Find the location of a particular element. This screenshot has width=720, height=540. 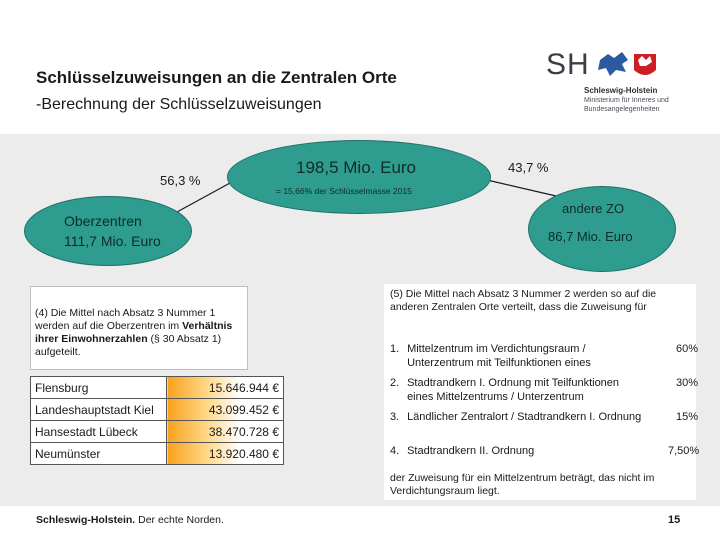

city-name: Flensburg is located at coordinates (98, 387).